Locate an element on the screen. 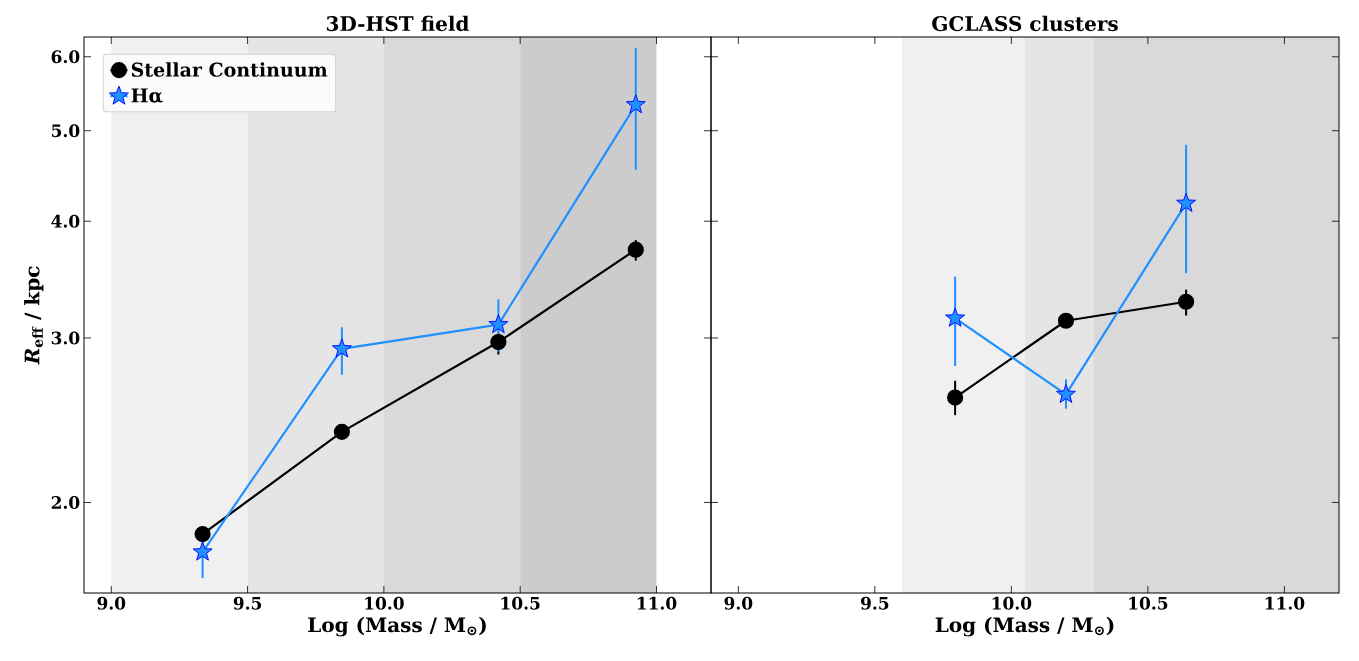 Image resolution: width=1359 pixels, height=661 pixels. legend-label: Stellar Continuum is located at coordinates (229, 69).